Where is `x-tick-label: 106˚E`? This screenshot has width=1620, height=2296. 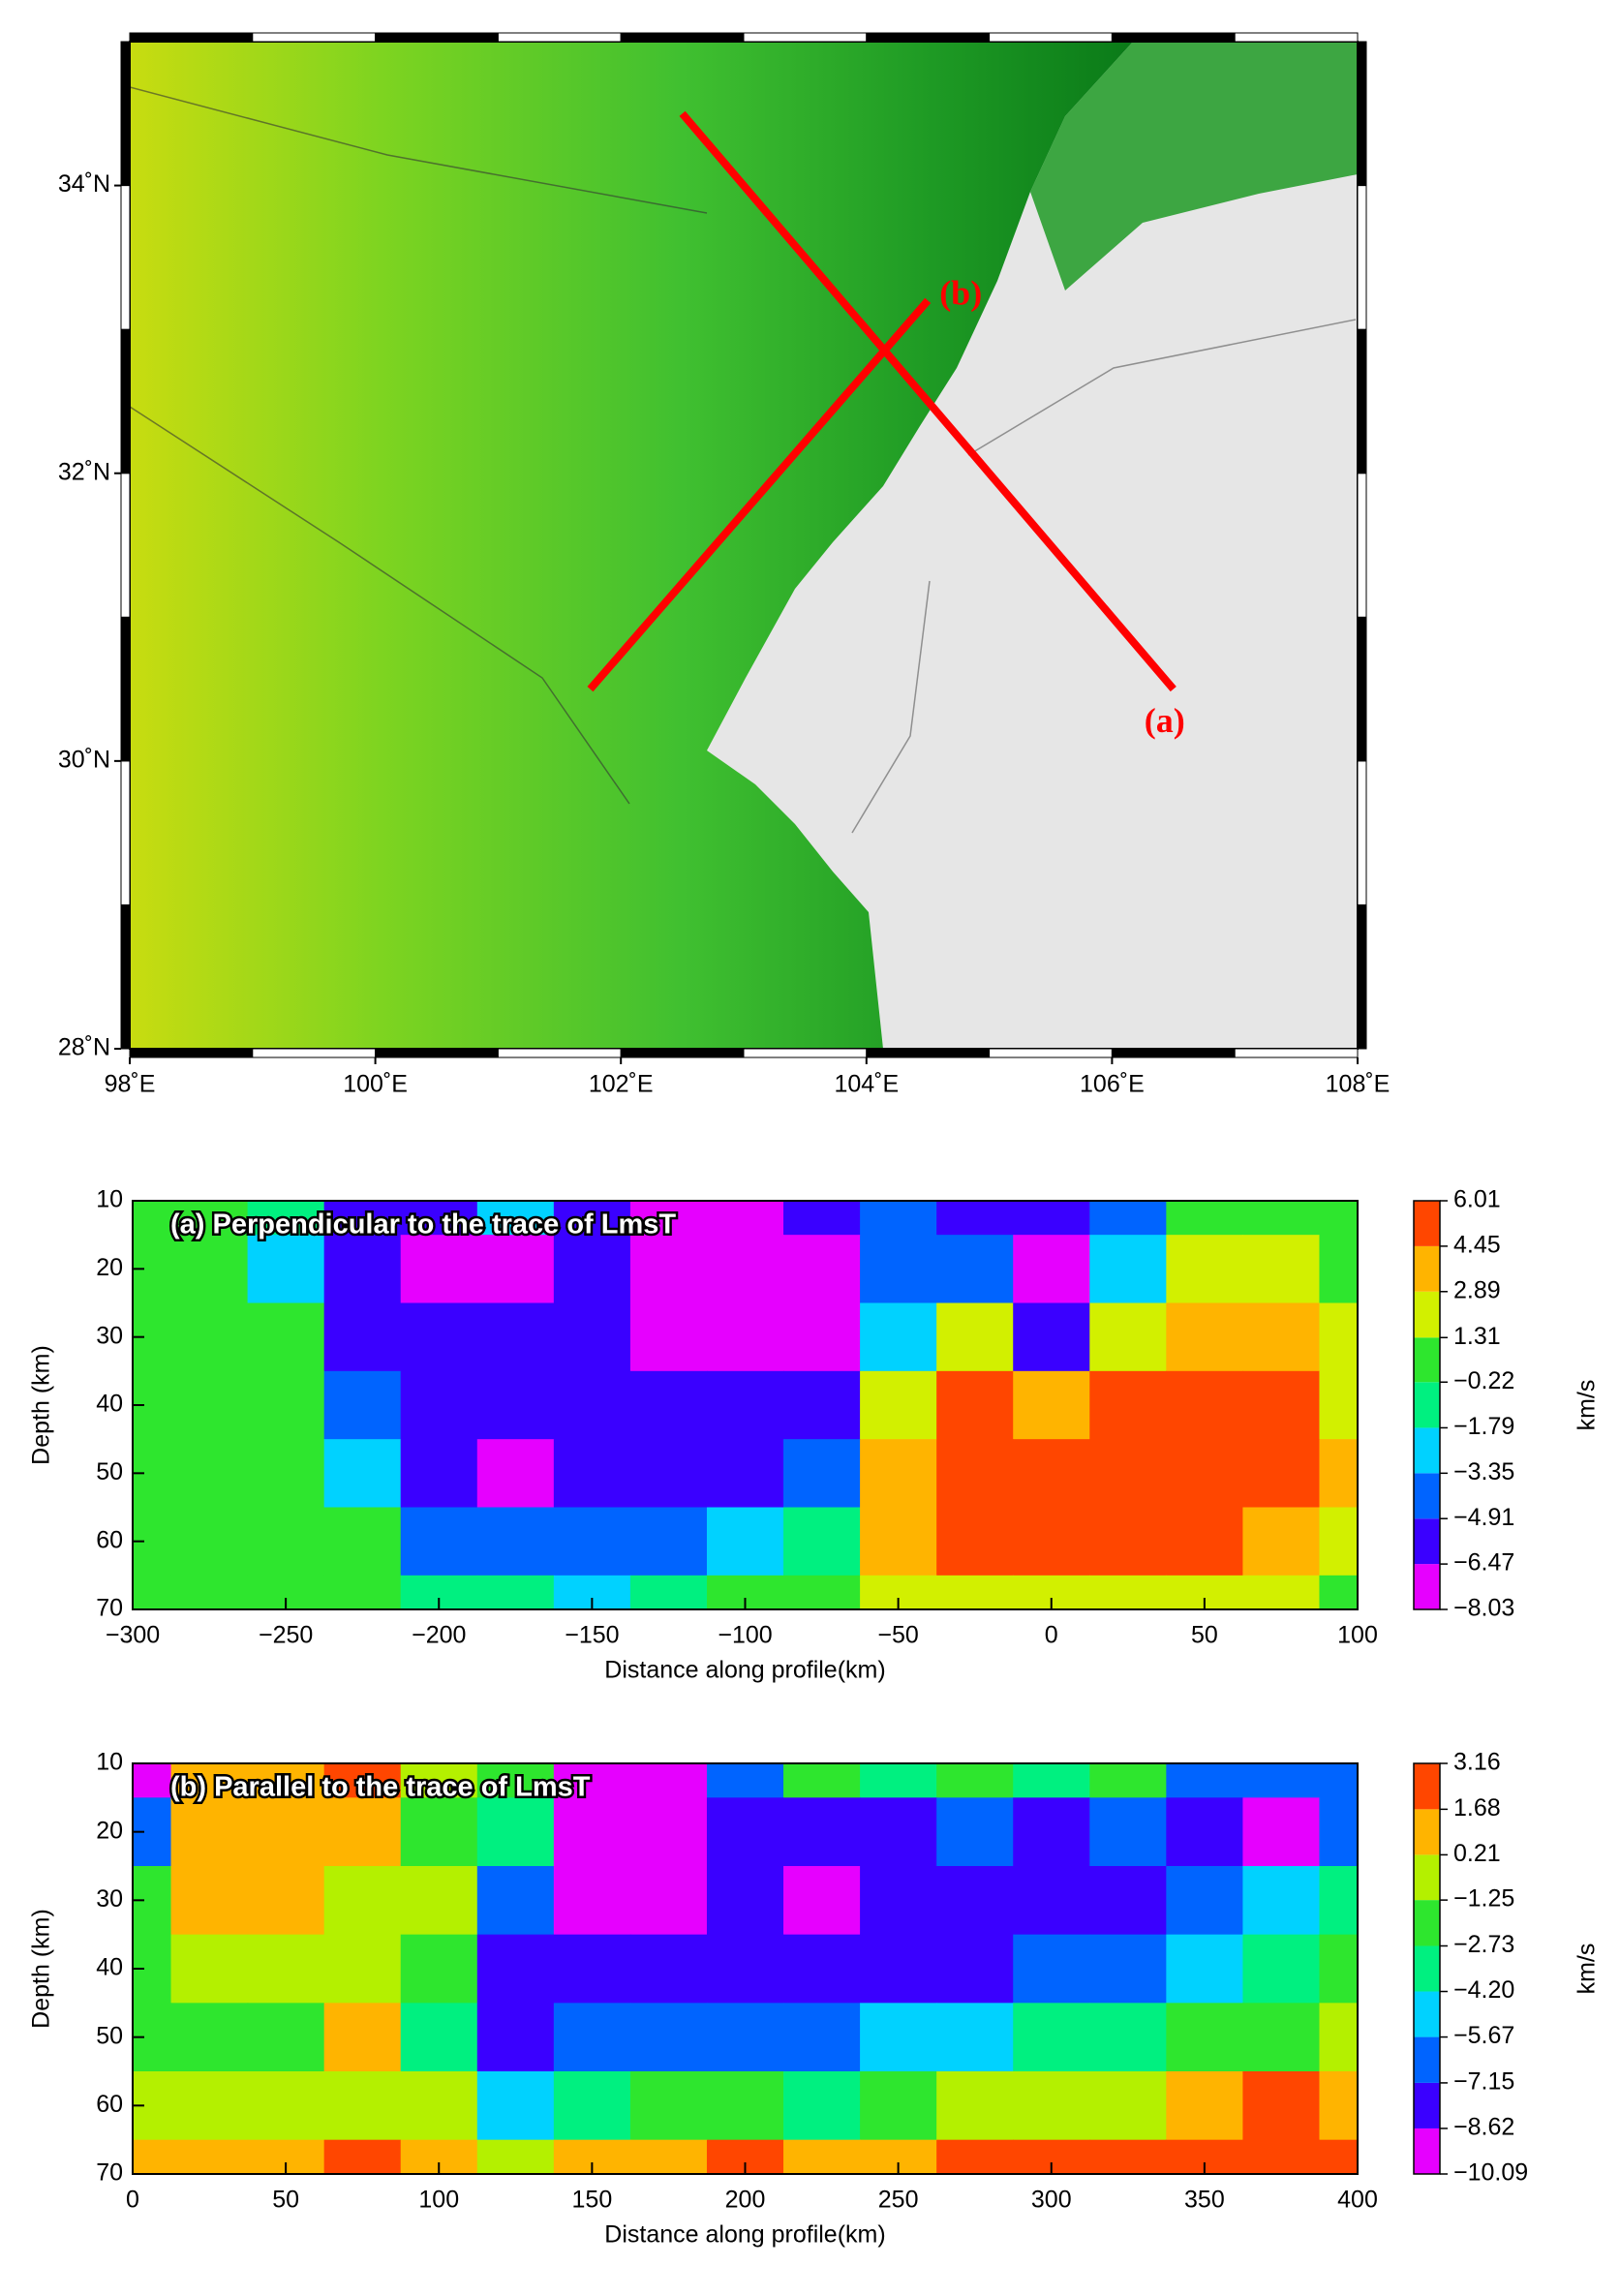 x-tick-label: 106˚E is located at coordinates (1112, 1084).